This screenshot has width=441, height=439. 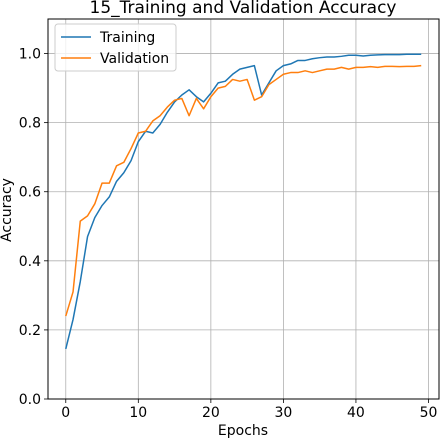 What do you see at coordinates (134, 59) in the screenshot?
I see `legend-label-validation: Validation` at bounding box center [134, 59].